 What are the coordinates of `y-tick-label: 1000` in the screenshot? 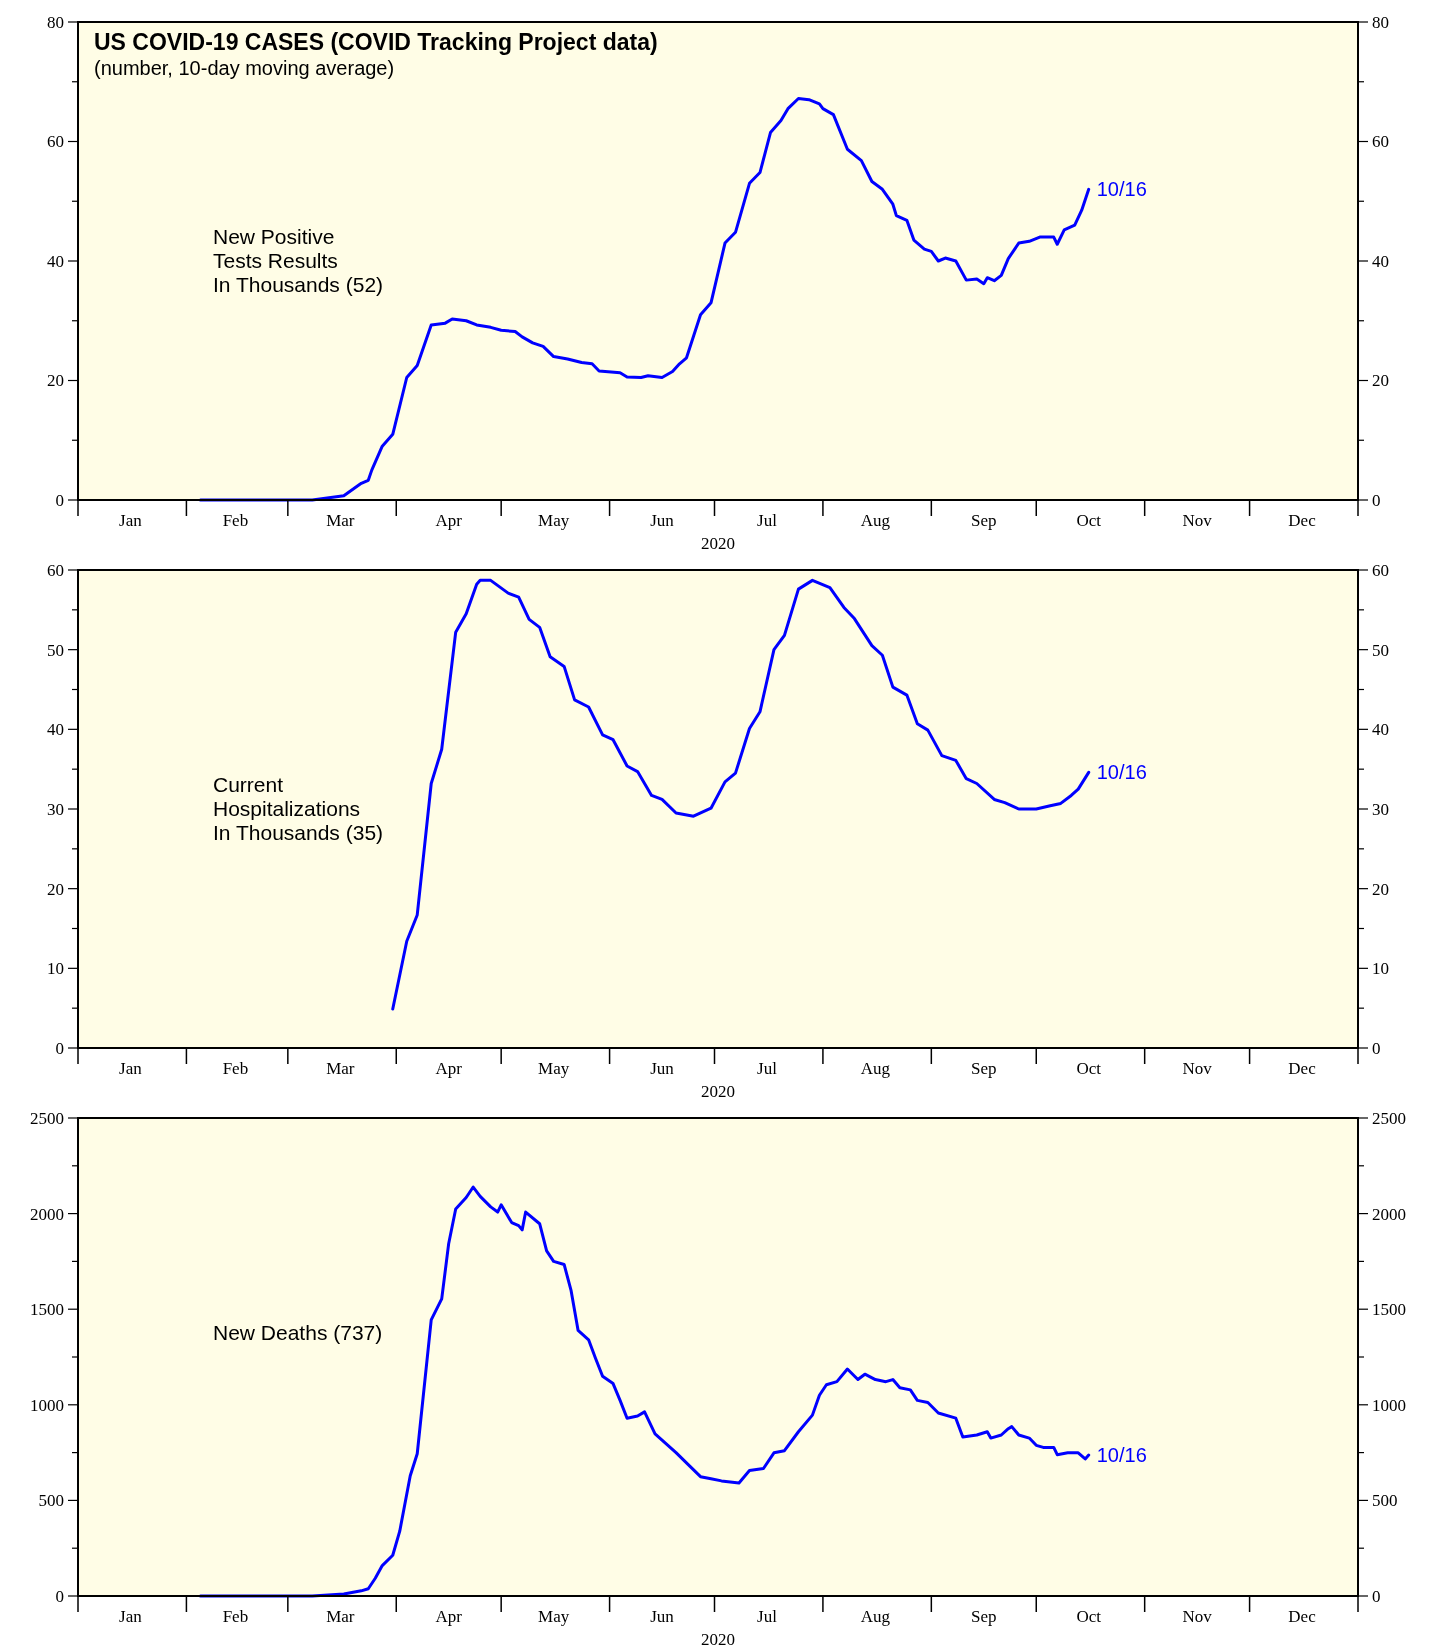 It's located at (47, 1405).